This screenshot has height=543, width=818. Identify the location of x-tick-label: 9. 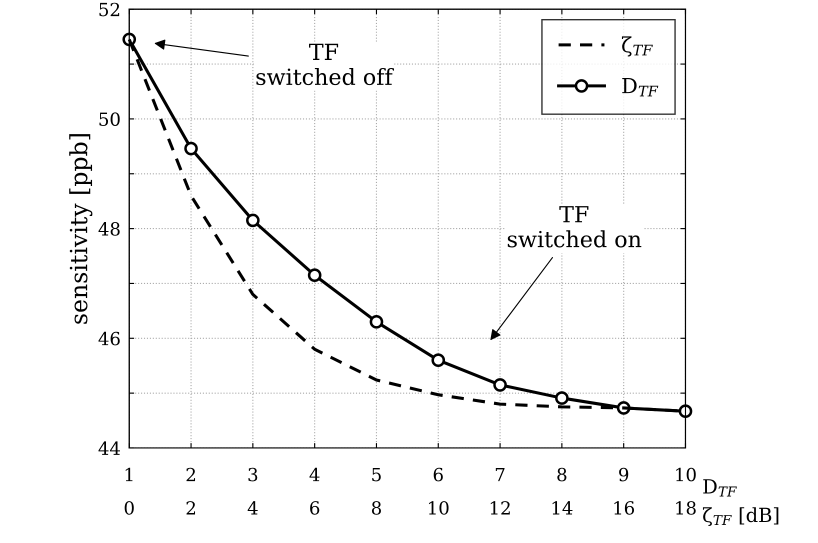
(623, 475).